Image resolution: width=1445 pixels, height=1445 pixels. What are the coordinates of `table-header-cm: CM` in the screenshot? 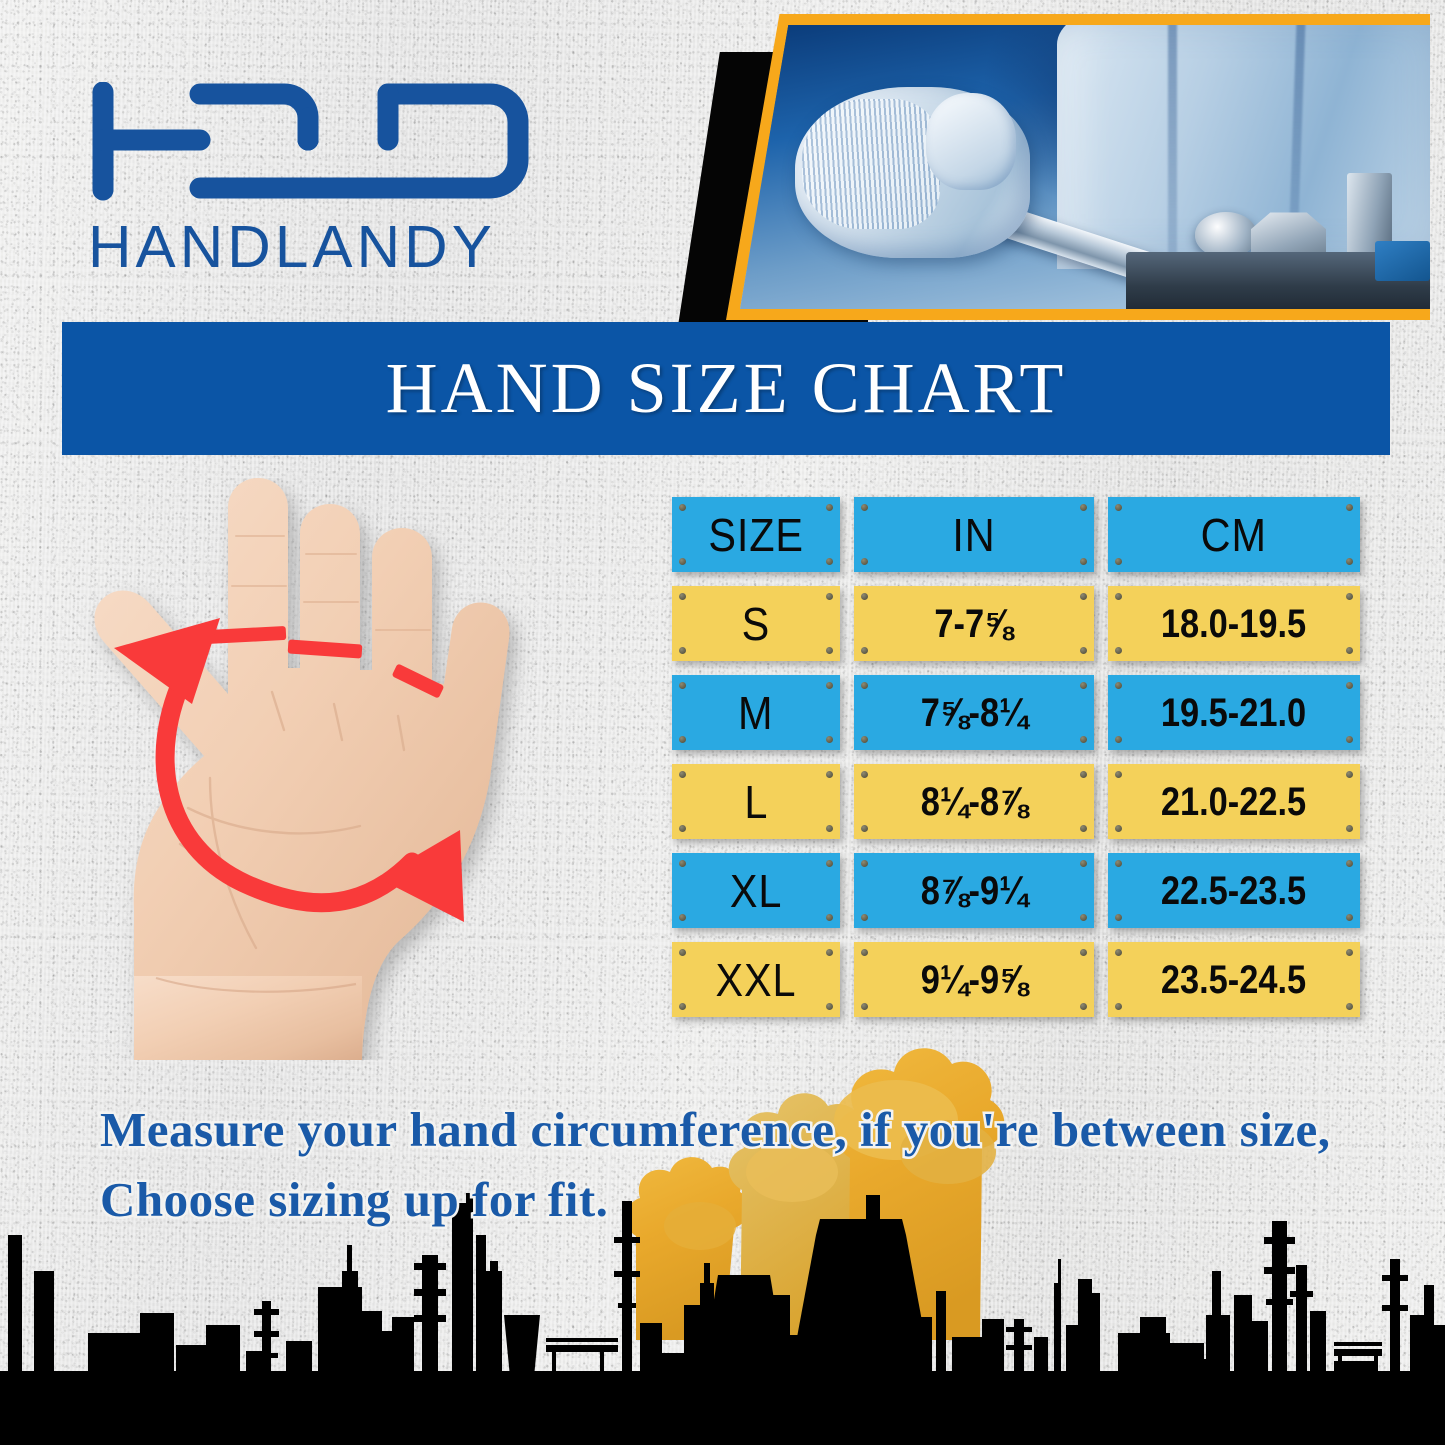 It's located at (1234, 534).